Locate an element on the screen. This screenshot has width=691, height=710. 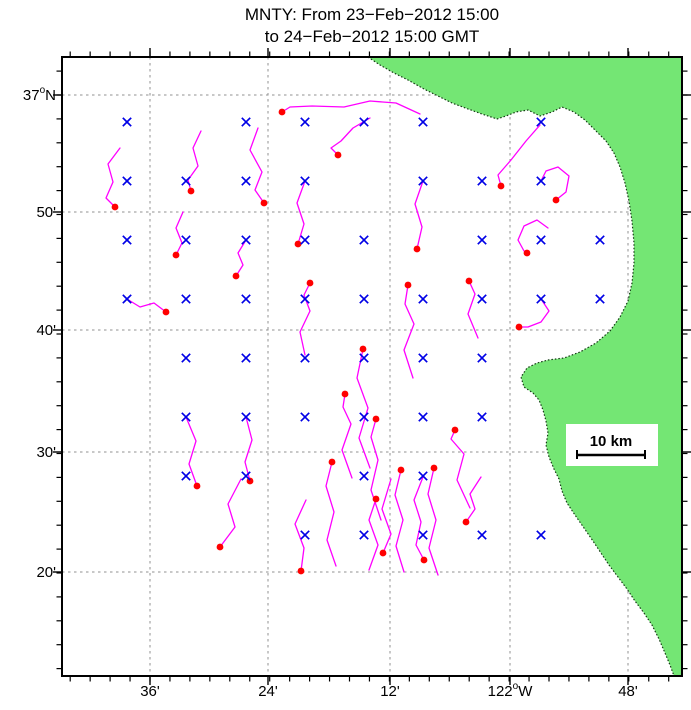
scalebar-background is located at coordinates (612, 445).